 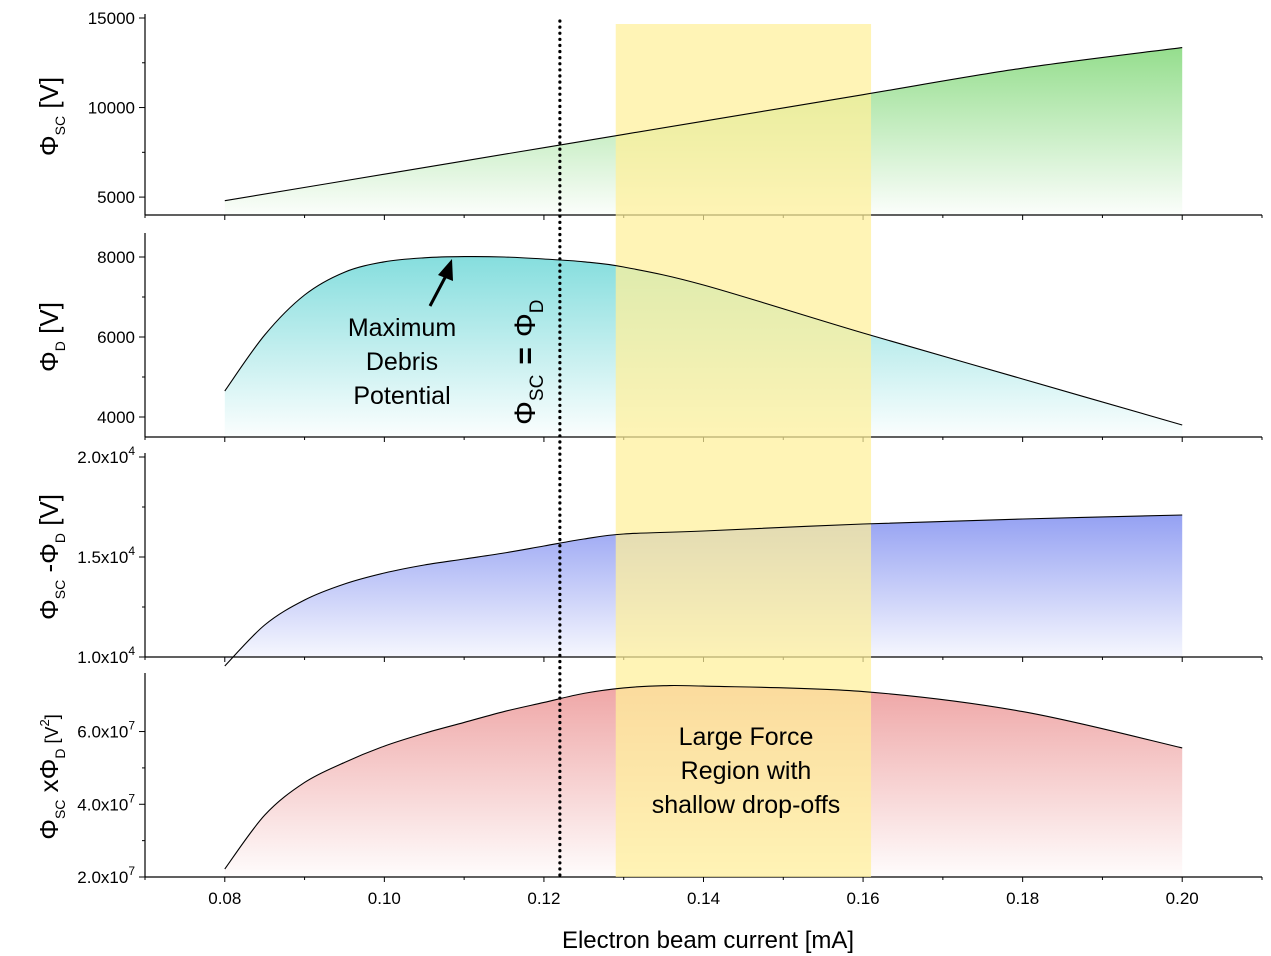 What do you see at coordinates (111, 18) in the screenshot?
I see `y-tick-label: 15000` at bounding box center [111, 18].